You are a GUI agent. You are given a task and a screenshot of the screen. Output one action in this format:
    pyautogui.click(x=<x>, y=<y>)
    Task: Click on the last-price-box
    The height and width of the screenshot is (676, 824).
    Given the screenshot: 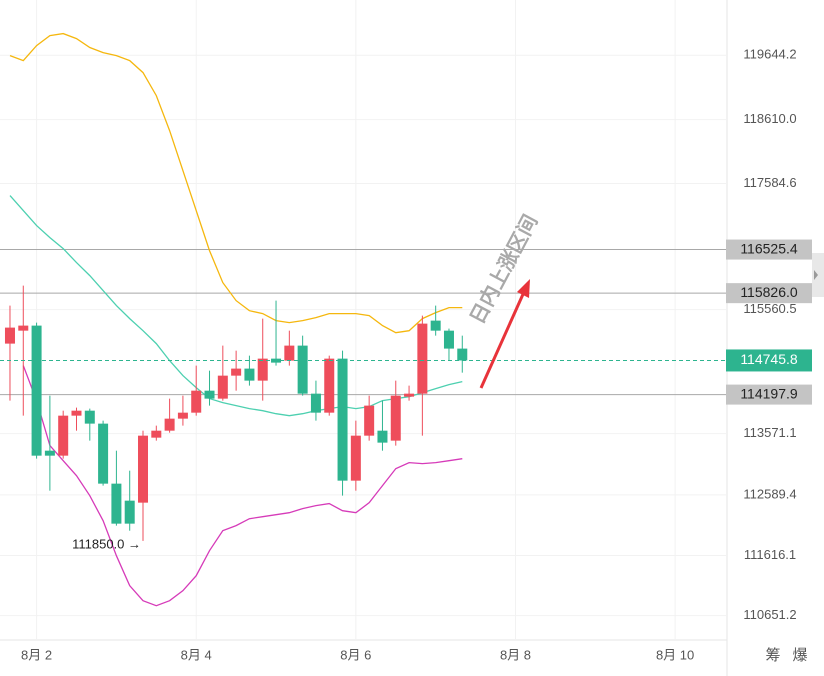 What is the action you would take?
    pyautogui.click(x=769, y=360)
    